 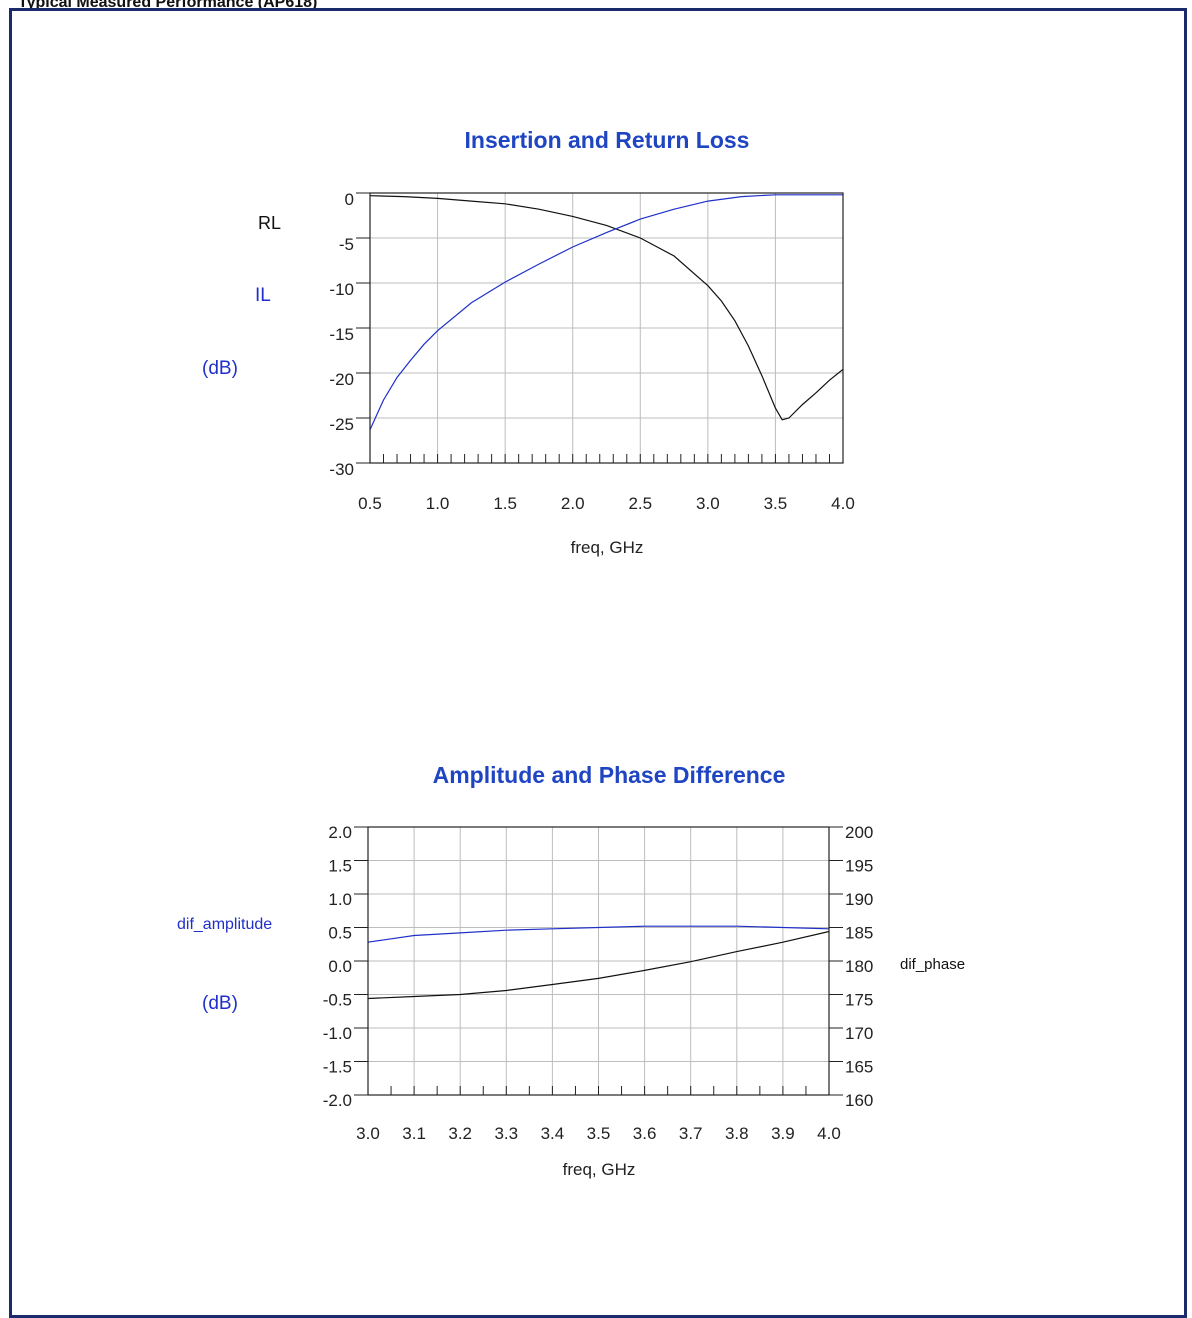 I want to click on chart2-y2-tick-labels: 200 195 190 185 180 175 170 165 160, so click(x=859, y=966).